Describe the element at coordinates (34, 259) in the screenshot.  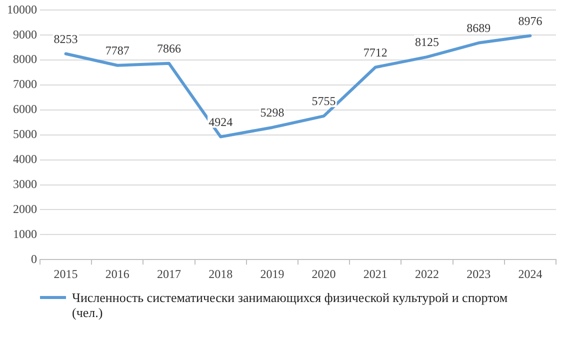
I see `y-tick-label: 0` at that location.